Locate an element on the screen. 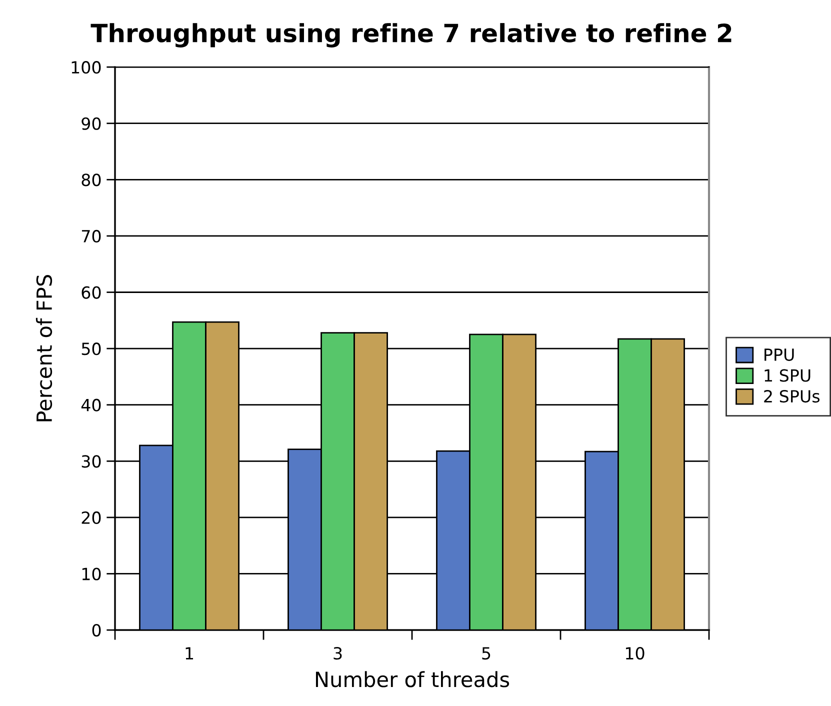  legend-label: PPU is located at coordinates (779, 354).